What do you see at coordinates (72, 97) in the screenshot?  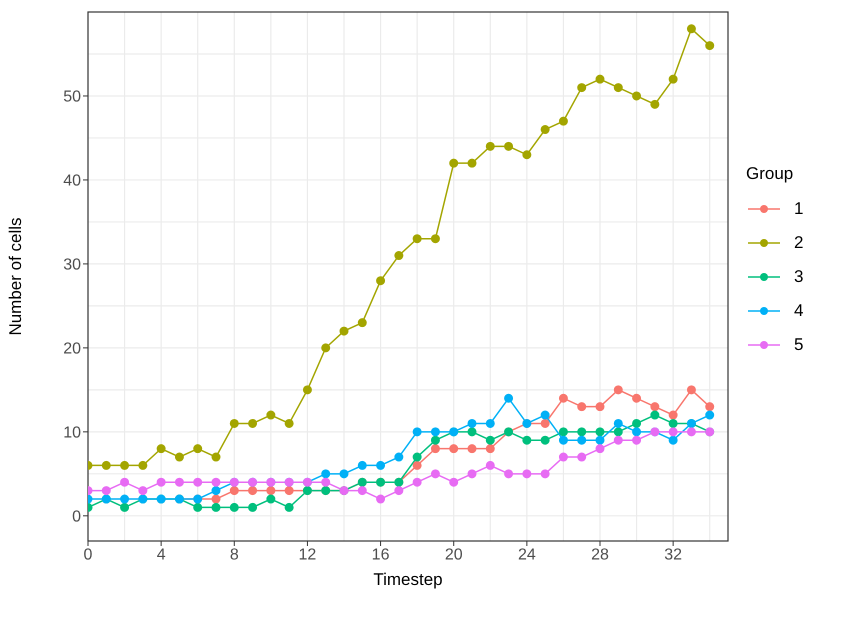 I see `y-tick-label: 50` at bounding box center [72, 97].